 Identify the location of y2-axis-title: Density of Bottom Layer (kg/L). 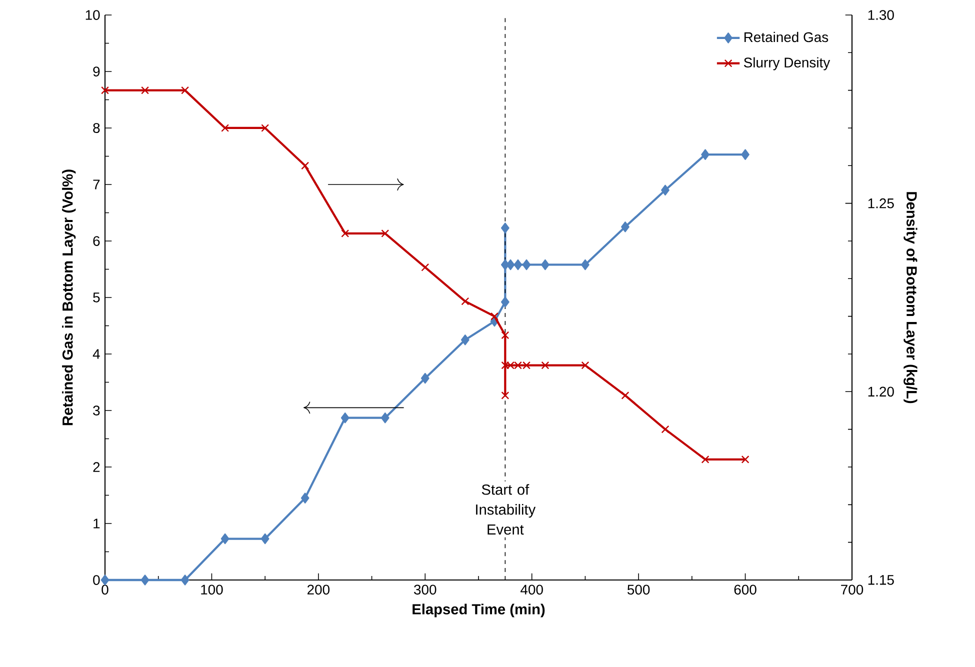
(911, 298).